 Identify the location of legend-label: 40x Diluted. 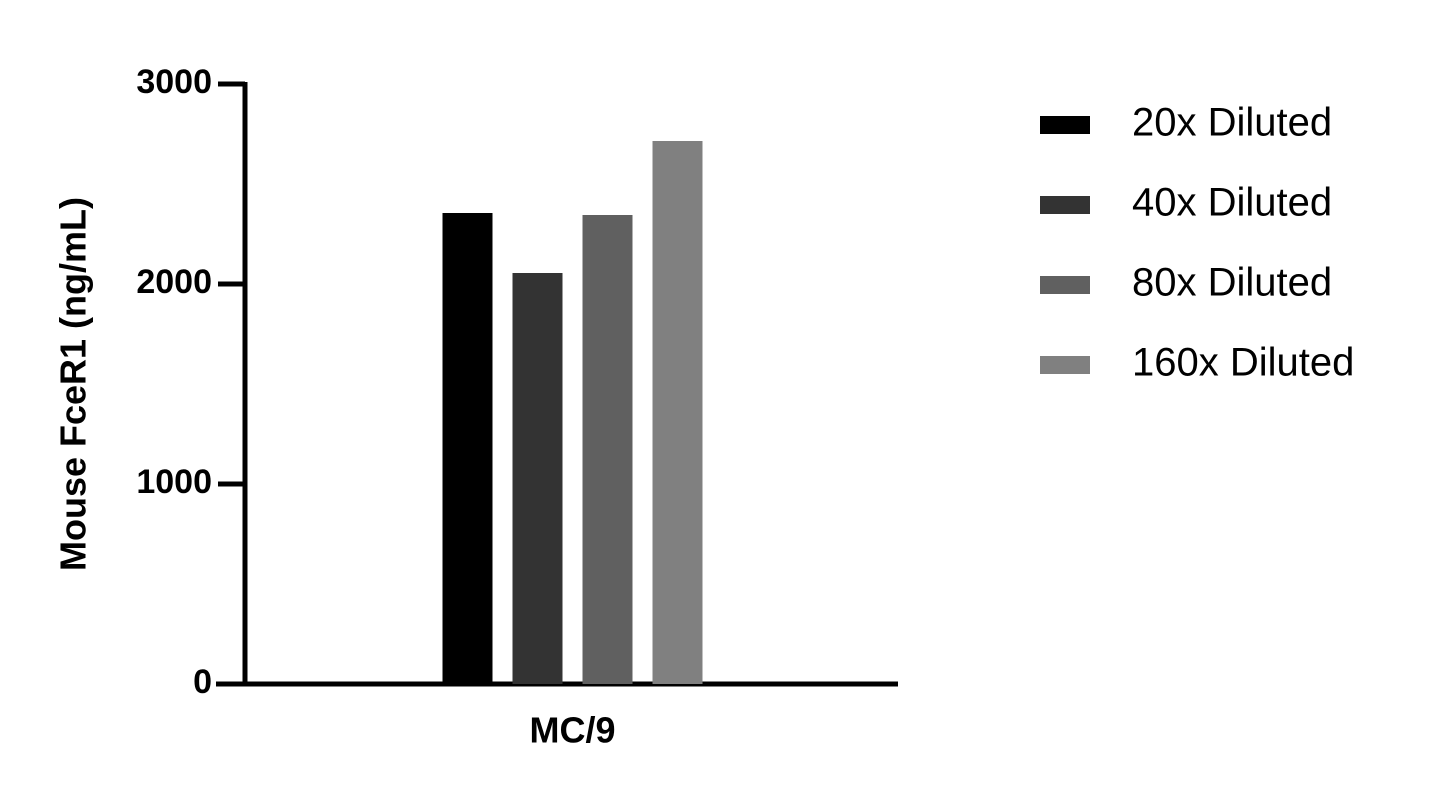
(1232, 203).